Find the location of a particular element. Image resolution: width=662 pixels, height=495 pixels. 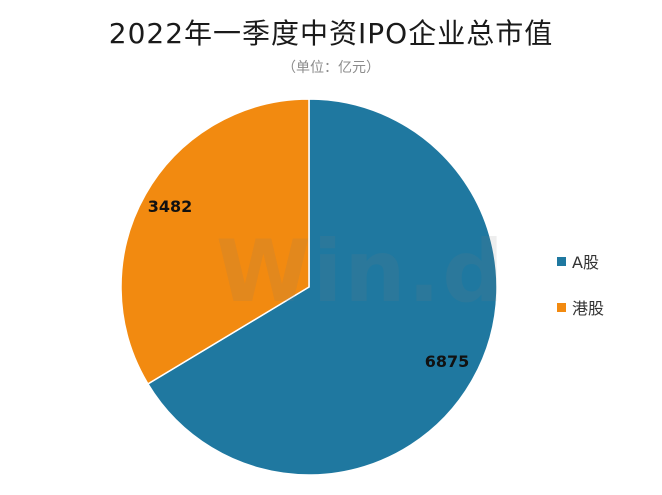

legend-swatch-a-share is located at coordinates (561, 261).